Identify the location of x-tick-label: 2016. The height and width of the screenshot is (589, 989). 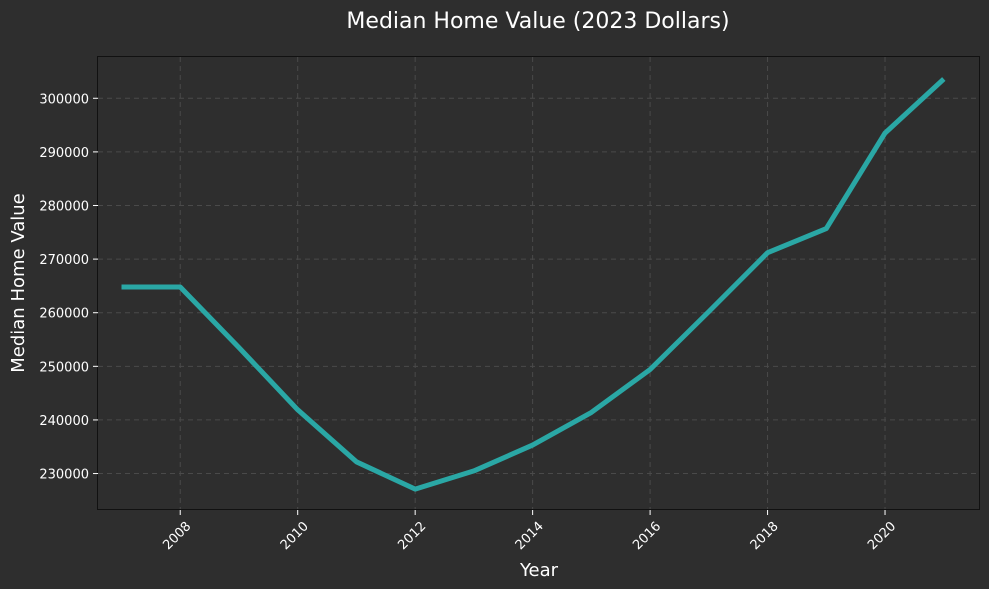
(647, 536).